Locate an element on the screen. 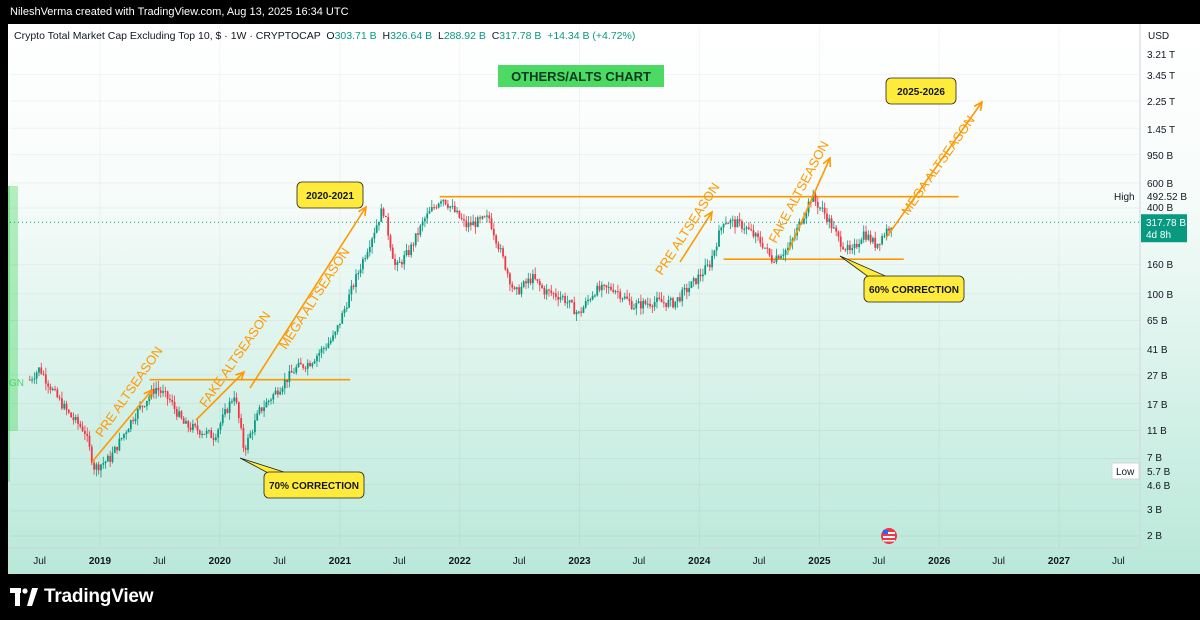 This screenshot has height=620, width=1200. last-price-value: 317.78 B is located at coordinates (1166, 223).